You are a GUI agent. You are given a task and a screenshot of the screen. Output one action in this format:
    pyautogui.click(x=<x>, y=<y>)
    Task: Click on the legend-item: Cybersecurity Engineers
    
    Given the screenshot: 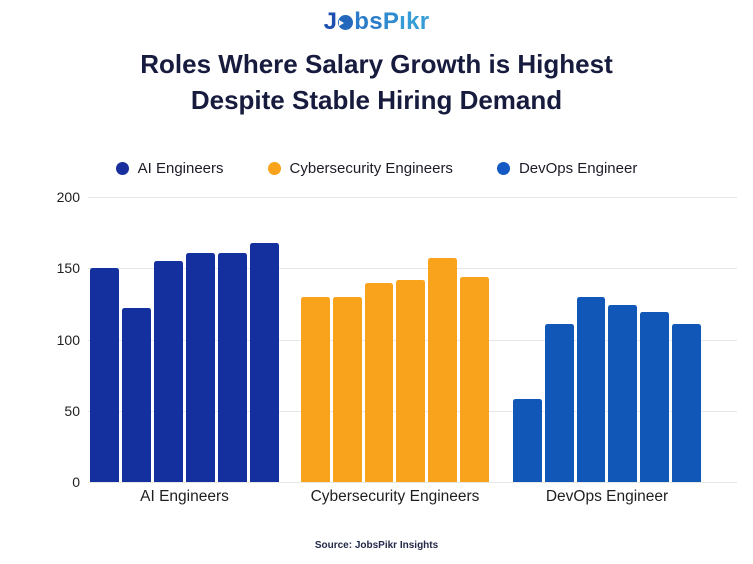 What is the action you would take?
    pyautogui.click(x=360, y=168)
    